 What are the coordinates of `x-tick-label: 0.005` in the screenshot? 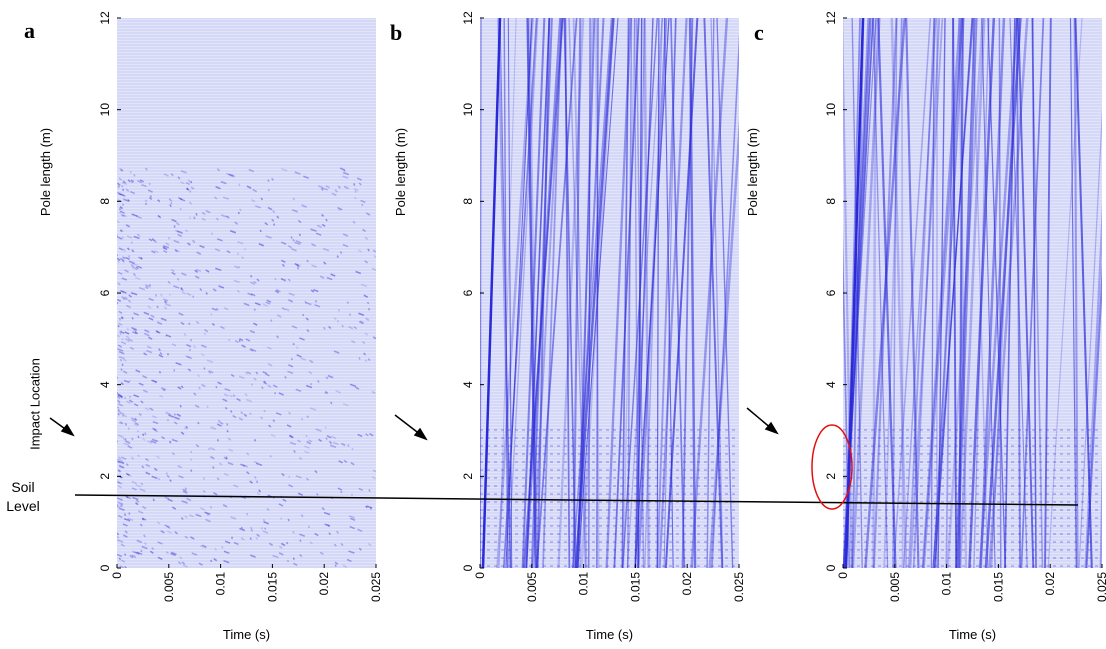 It's located at (895, 587).